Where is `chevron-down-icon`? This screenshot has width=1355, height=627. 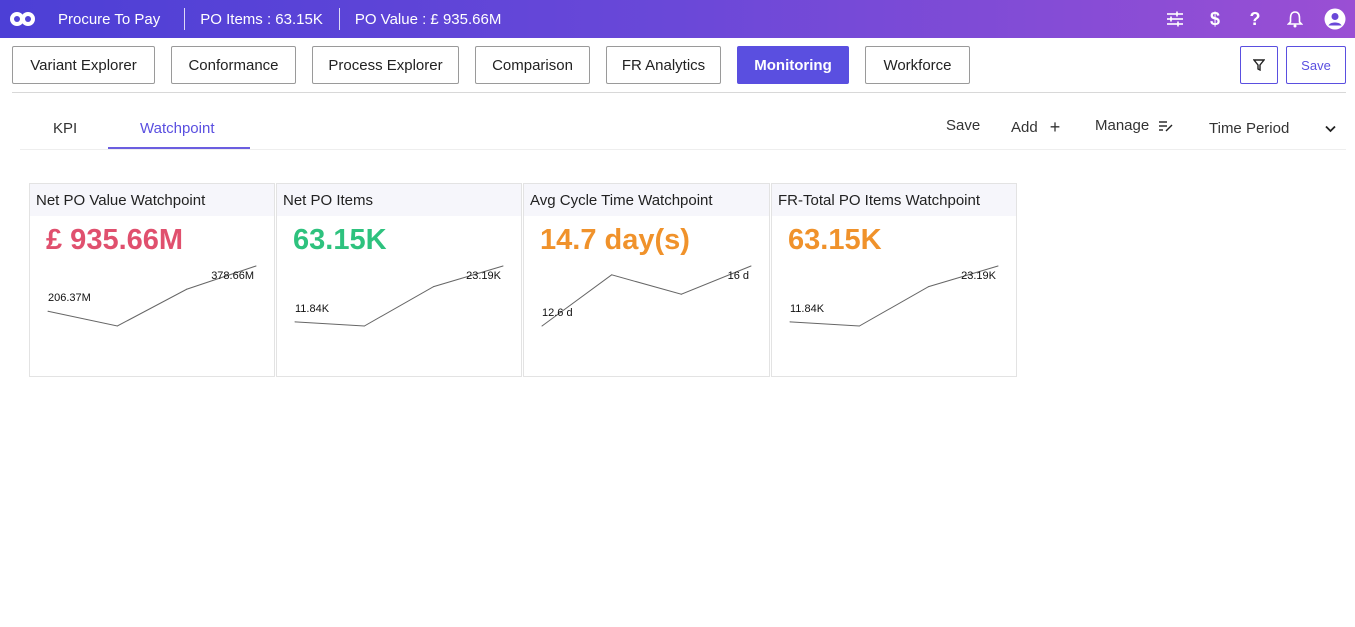
chevron-down-icon is located at coordinates (1330, 128).